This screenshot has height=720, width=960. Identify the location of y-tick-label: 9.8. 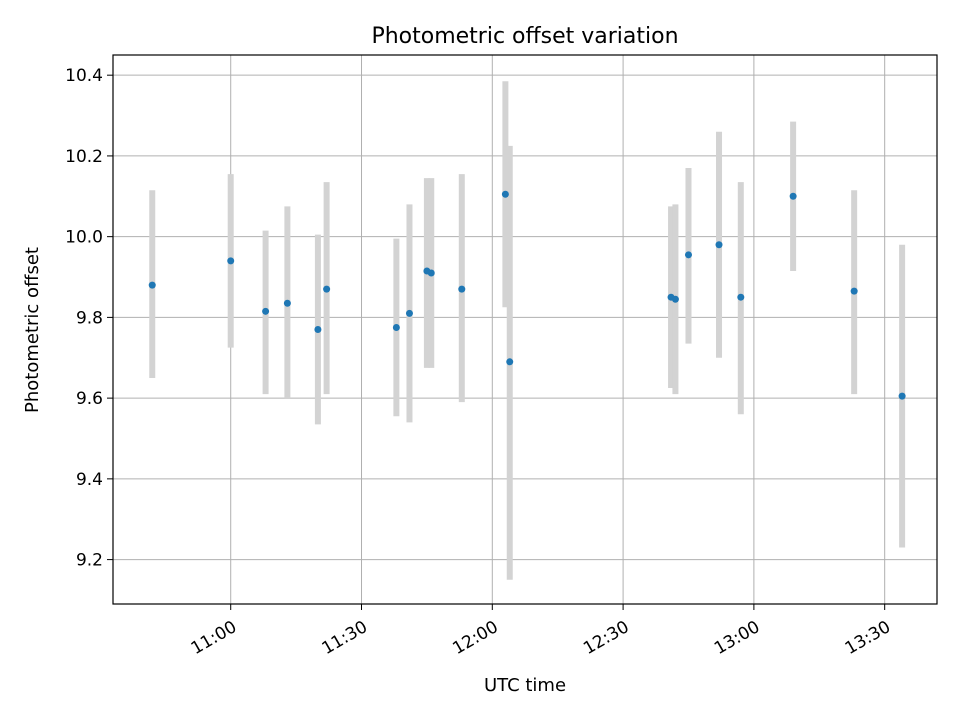
(89, 318).